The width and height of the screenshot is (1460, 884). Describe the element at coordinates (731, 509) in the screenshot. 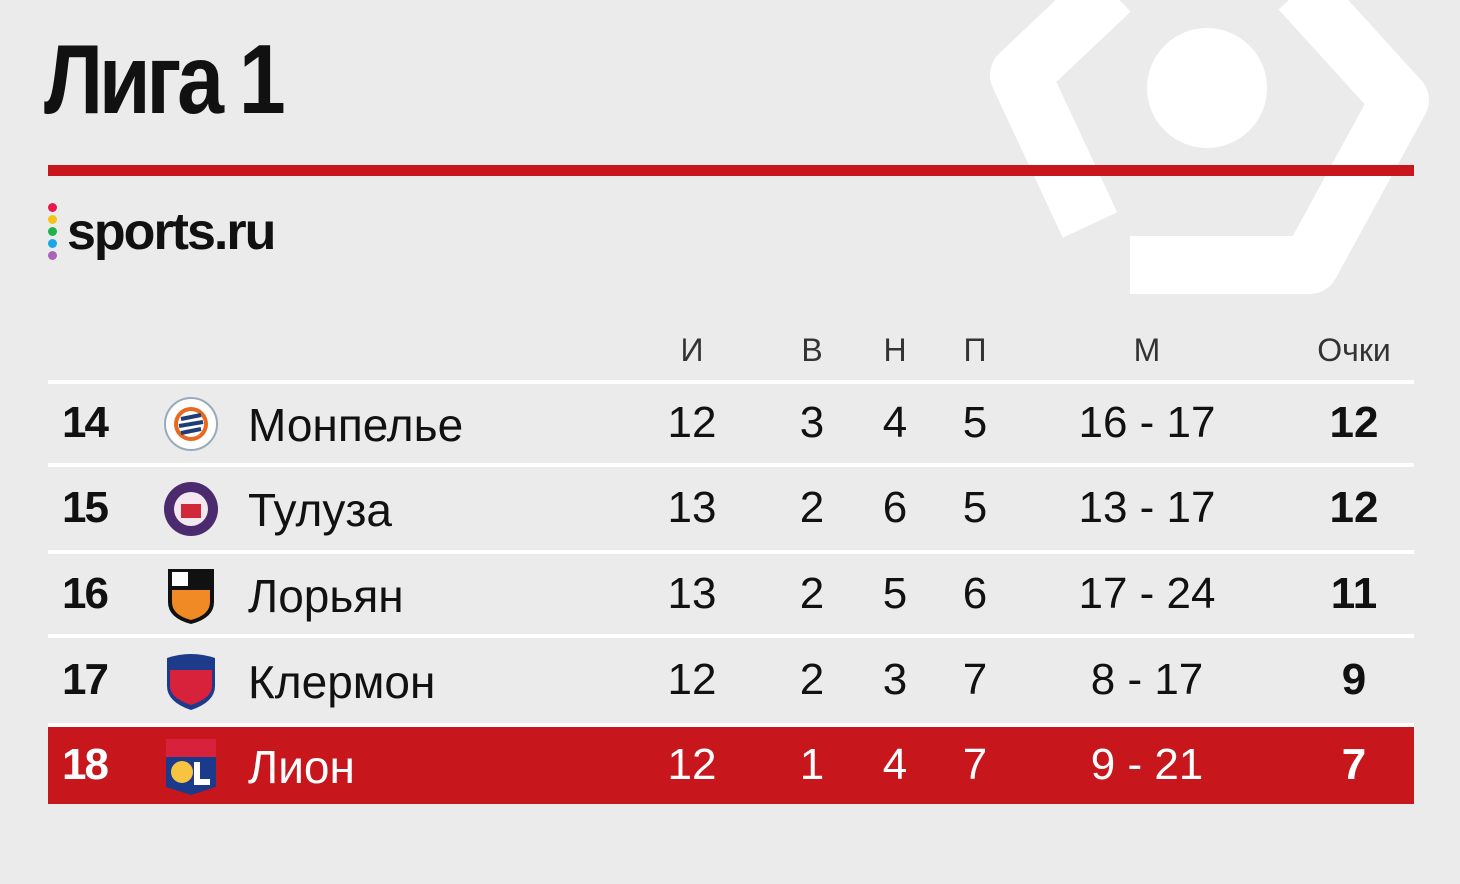

I see `table-row: 15 Тулуза 13 2 6 5 13 - 17 12` at that location.